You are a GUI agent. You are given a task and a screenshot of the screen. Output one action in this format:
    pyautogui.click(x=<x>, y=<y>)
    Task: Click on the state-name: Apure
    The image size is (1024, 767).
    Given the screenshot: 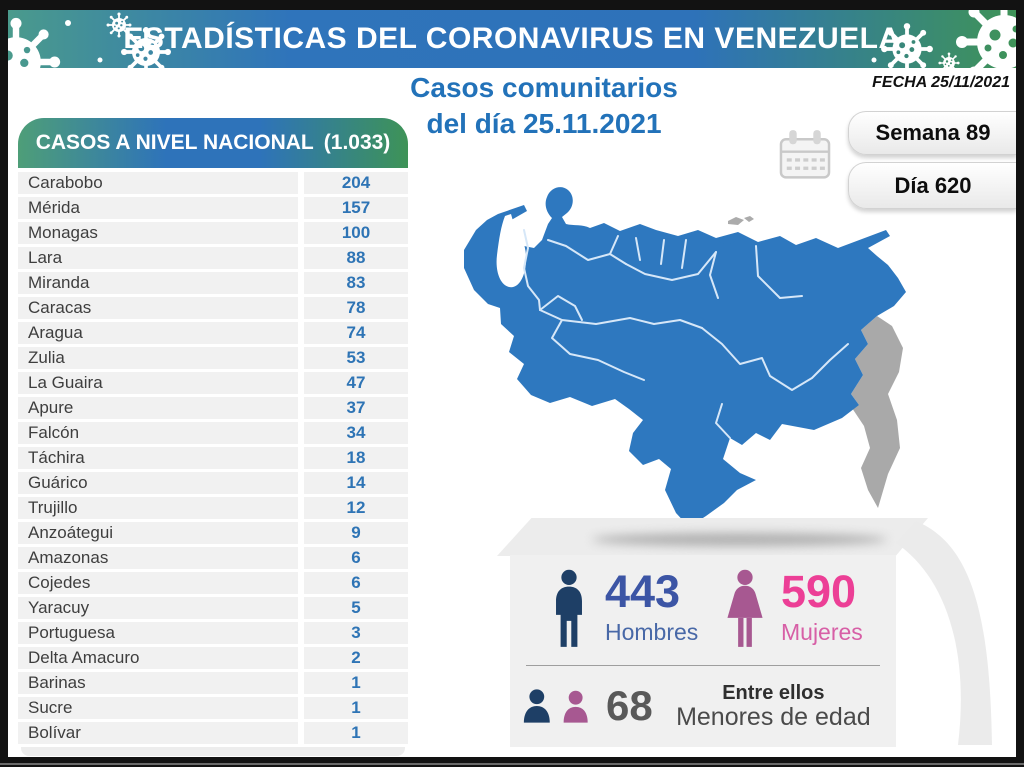 What is the action you would take?
    pyautogui.click(x=158, y=408)
    